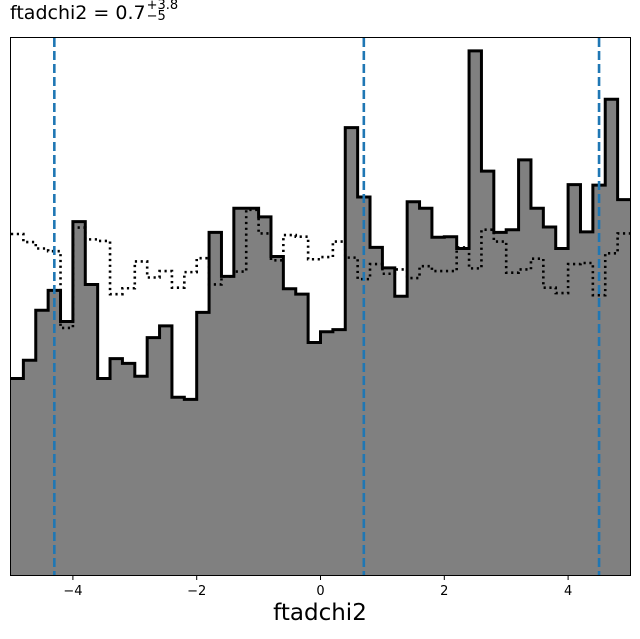  Describe the element at coordinates (320, 613) in the screenshot. I see `x-axis-label: ftadchi2` at that location.